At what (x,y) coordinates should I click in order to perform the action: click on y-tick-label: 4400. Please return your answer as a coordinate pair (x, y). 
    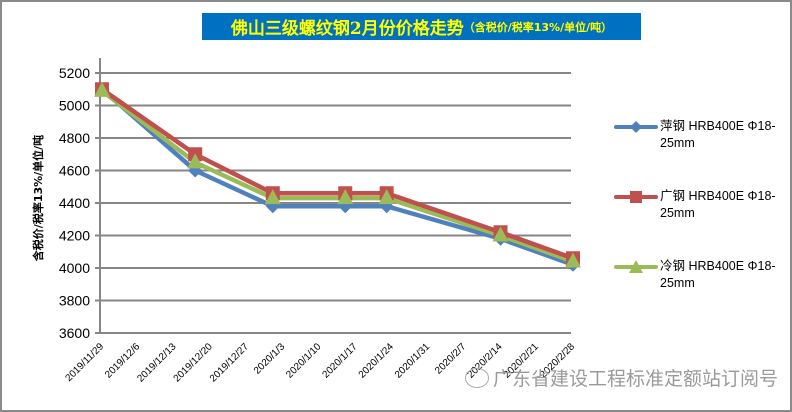
    Looking at the image, I should click on (74, 203).